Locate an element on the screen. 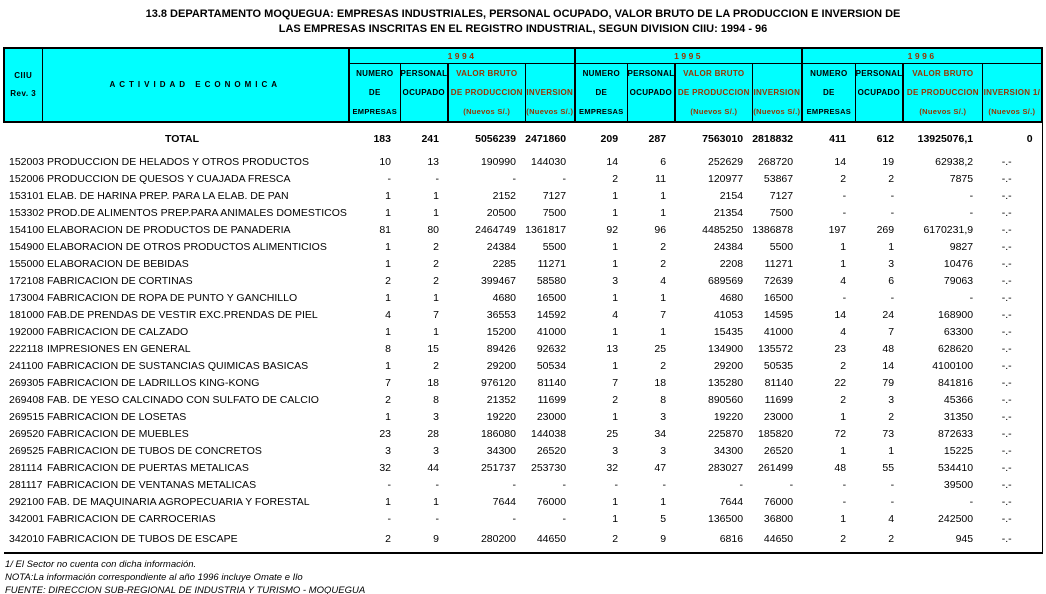 The height and width of the screenshot is (594, 1046). header-subcol-line: INVERSION is located at coordinates (550, 92).